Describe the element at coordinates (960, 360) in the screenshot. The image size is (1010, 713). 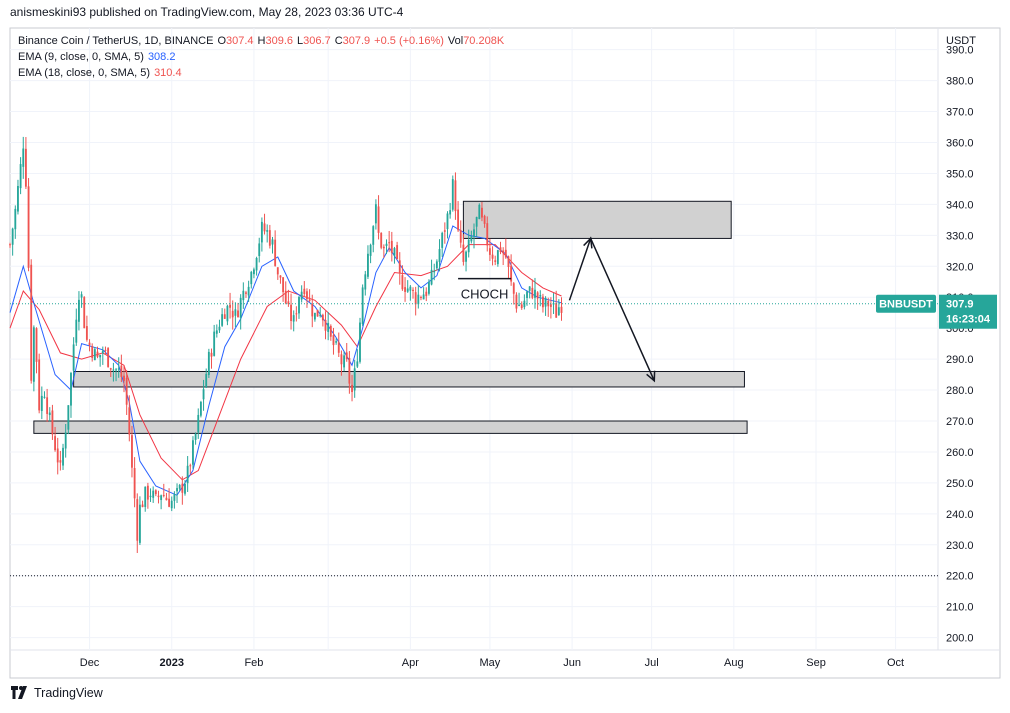
I see `y-tick-label: 290.0` at that location.